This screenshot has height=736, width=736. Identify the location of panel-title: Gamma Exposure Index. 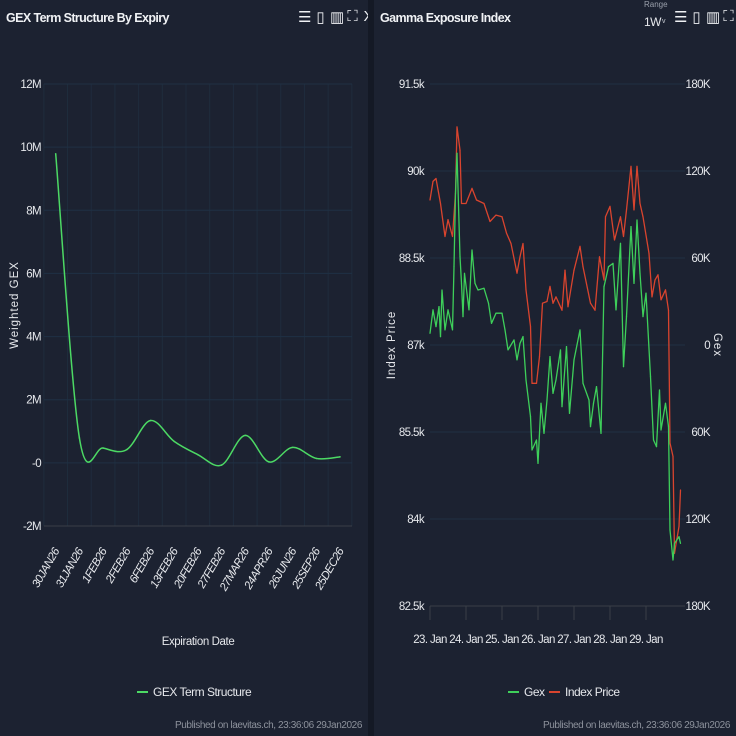
(445, 18).